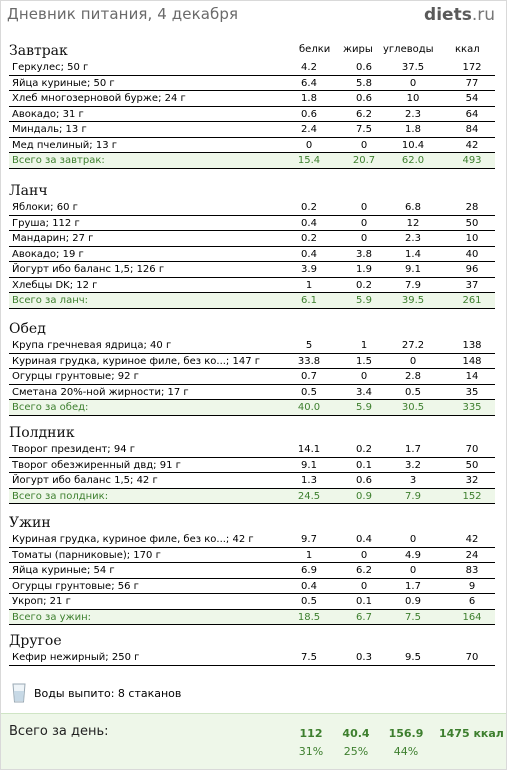  What do you see at coordinates (252, 377) in the screenshot?
I see `food-row: Огурцы грунтовые; 92 г 0.7 0 2.8 14` at bounding box center [252, 377].